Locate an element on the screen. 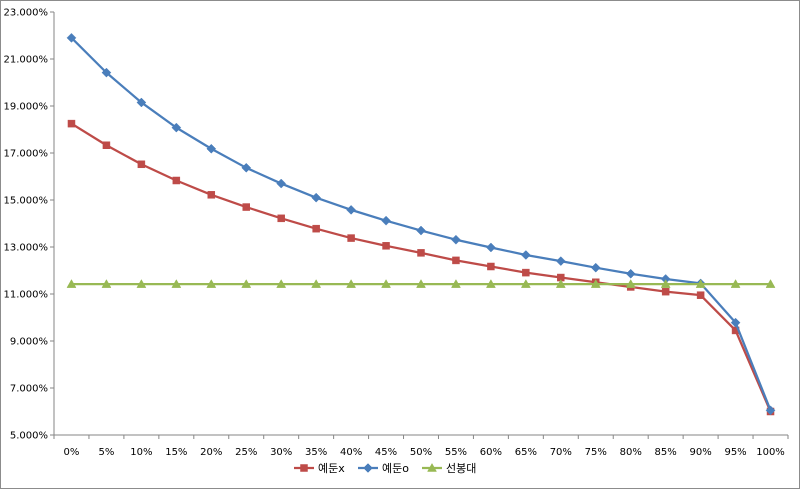 Image resolution: width=800 pixels, height=489 pixels. x-tick-label: 85% is located at coordinates (666, 452).